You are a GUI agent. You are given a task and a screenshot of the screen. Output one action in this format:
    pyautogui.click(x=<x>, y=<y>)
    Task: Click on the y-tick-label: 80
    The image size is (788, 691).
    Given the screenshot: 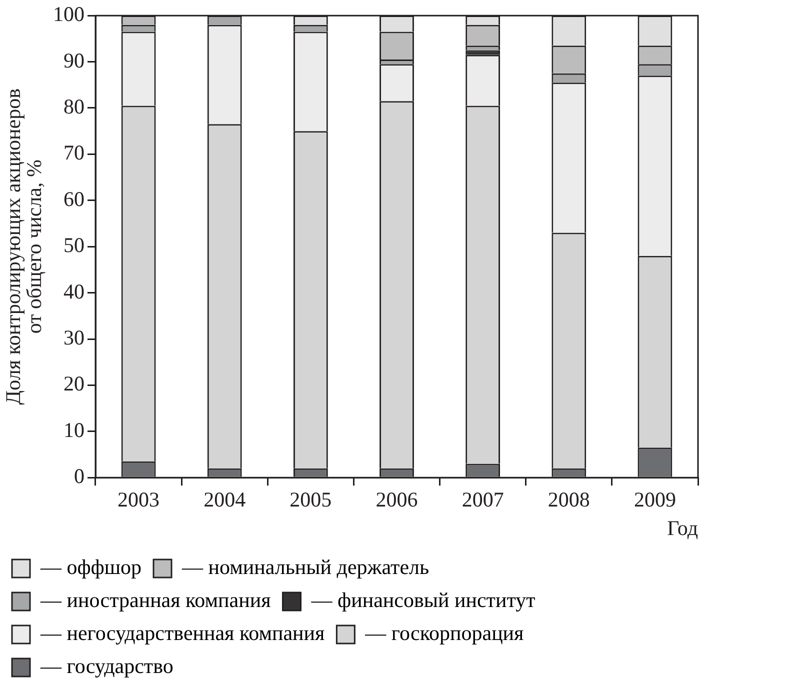 What is the action you would take?
    pyautogui.click(x=74, y=106)
    